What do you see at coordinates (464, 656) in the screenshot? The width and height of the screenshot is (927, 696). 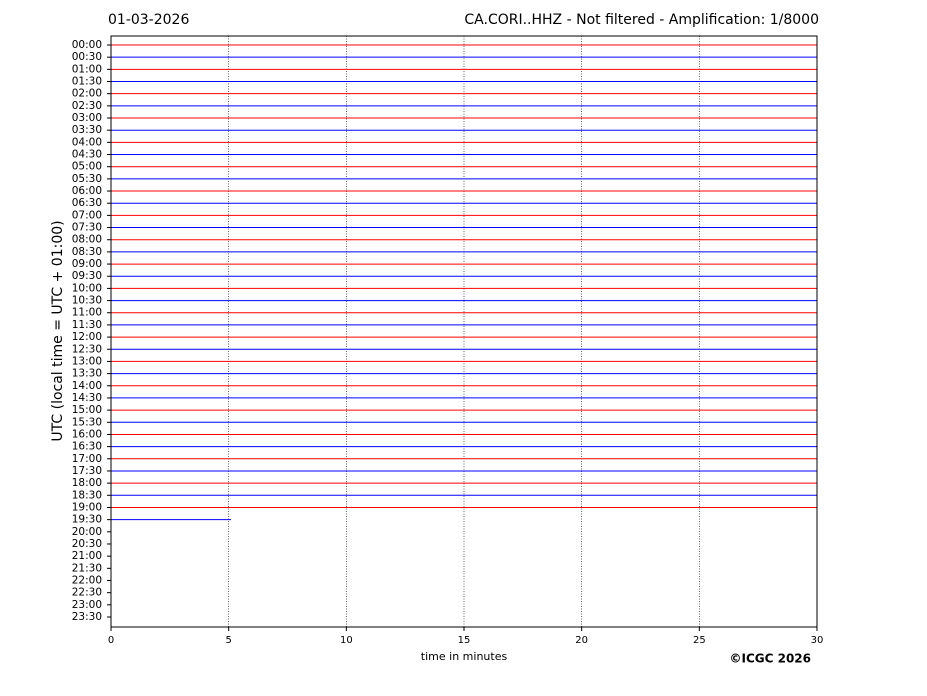 I see `x-axis-label: time in minutes` at bounding box center [464, 656].